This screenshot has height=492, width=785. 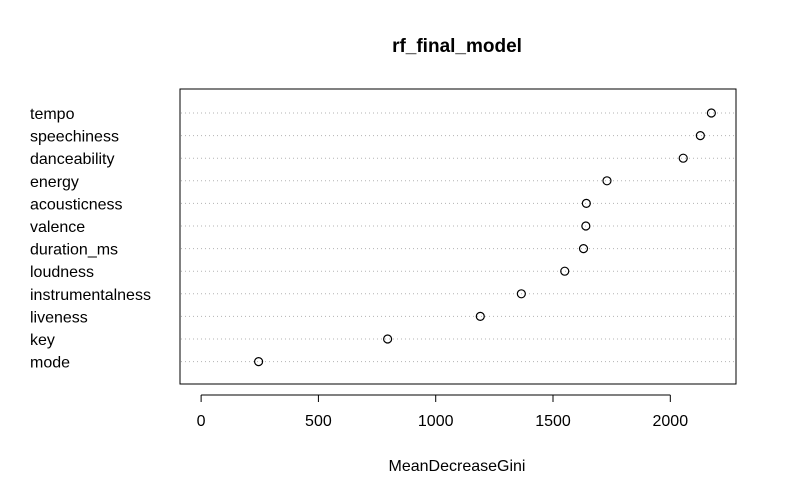 What do you see at coordinates (57, 227) in the screenshot?
I see `category-label: valence` at bounding box center [57, 227].